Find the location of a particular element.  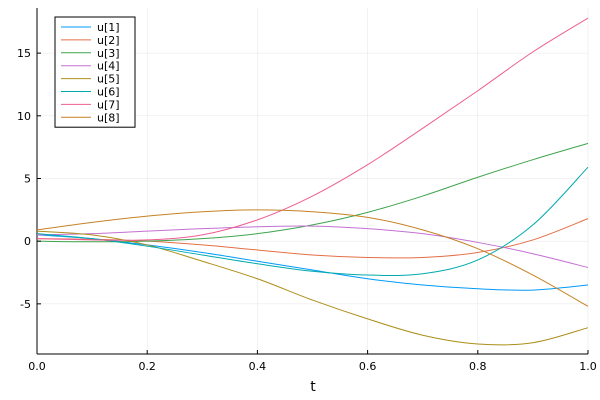

x-tick-label: 0.4 is located at coordinates (258, 366).